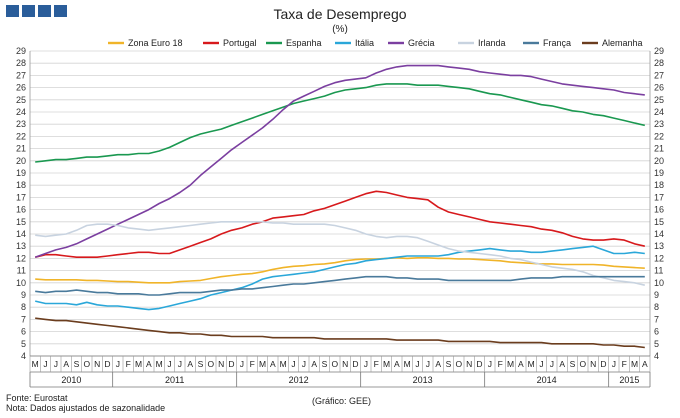 The image size is (680, 418). Describe the element at coordinates (659, 258) in the screenshot. I see `y-tick-label-right: 12` at that location.